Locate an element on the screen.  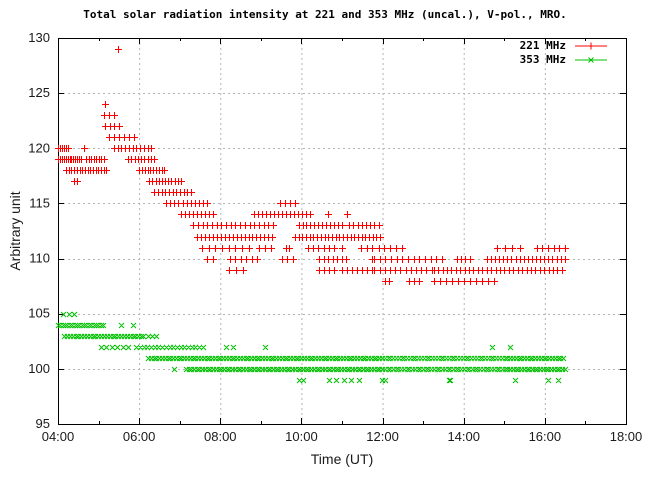
legend-label-353mhz: 353 MHz is located at coordinates (542, 59).